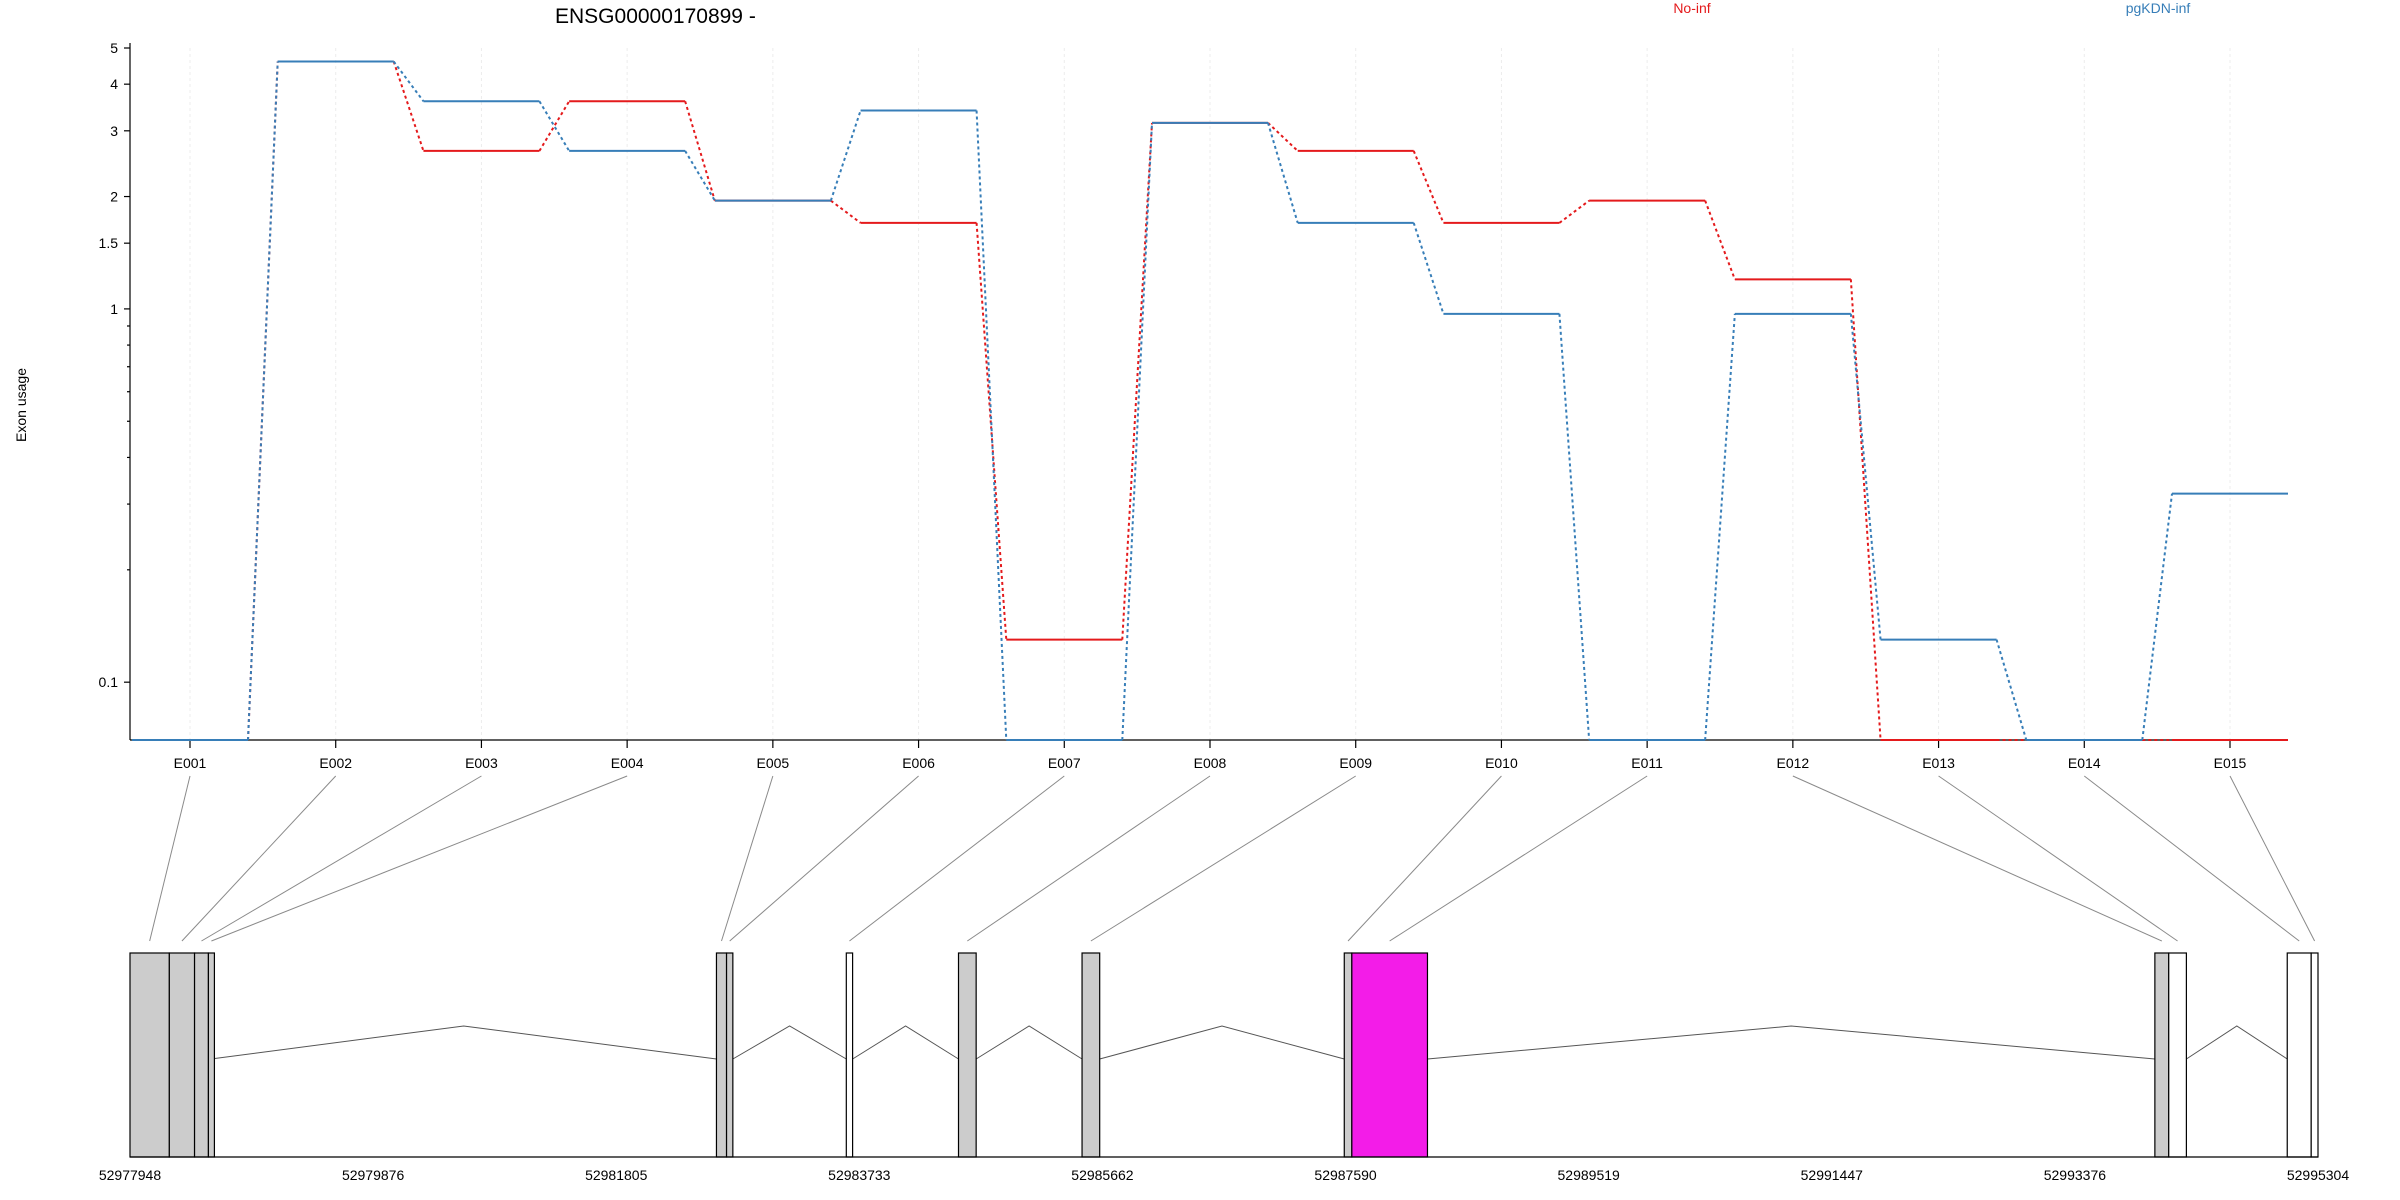 The image size is (2400, 1200). Describe the element at coordinates (1345, 1175) in the screenshot. I see `coordinate-label: 52987590` at that location.